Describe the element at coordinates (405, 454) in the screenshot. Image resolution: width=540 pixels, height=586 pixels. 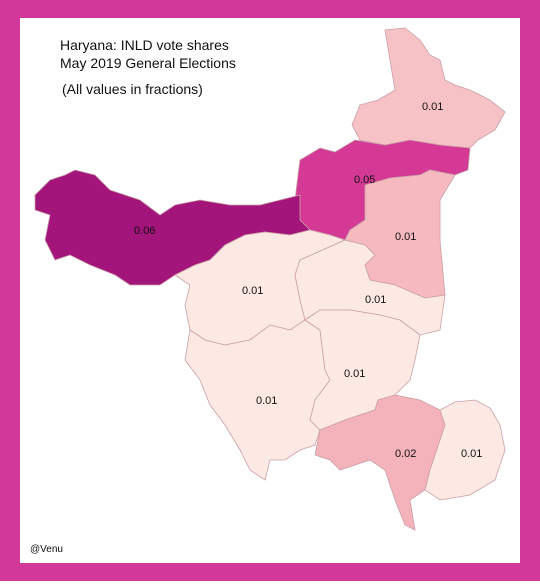
I see `region-label: 0.02` at that location.